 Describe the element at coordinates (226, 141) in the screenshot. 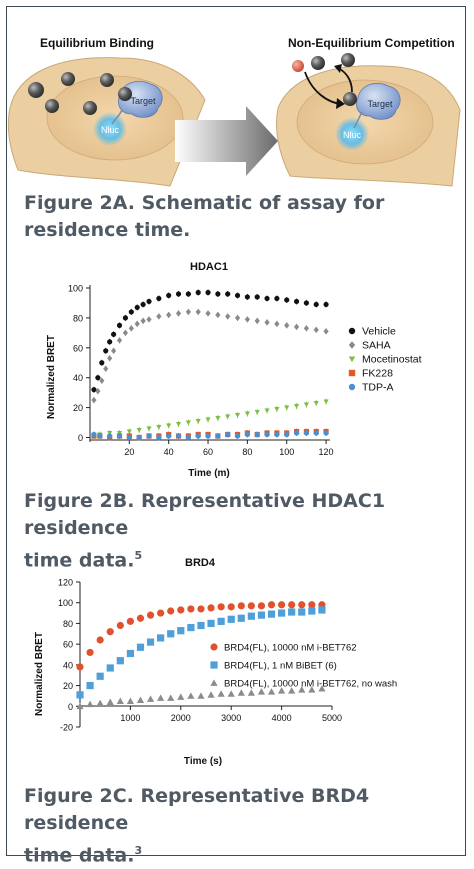

I see `transition-arrow` at that location.